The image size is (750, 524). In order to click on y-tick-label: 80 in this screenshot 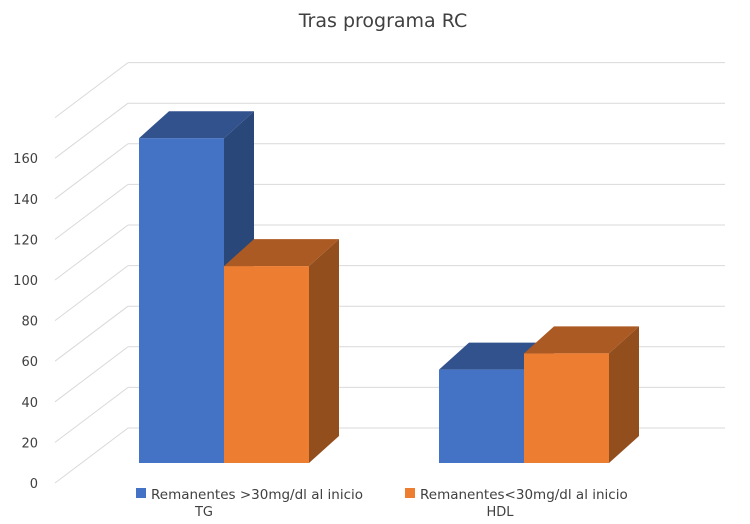, I will do `click(29, 322)`.